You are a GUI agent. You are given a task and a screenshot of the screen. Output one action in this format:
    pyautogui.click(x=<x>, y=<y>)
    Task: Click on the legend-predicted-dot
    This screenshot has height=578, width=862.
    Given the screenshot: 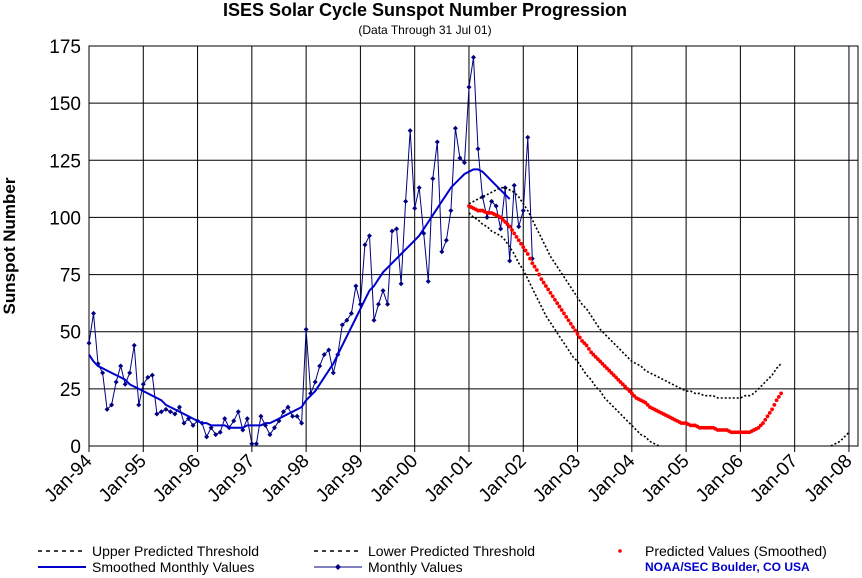 What is the action you would take?
    pyautogui.click(x=620, y=551)
    